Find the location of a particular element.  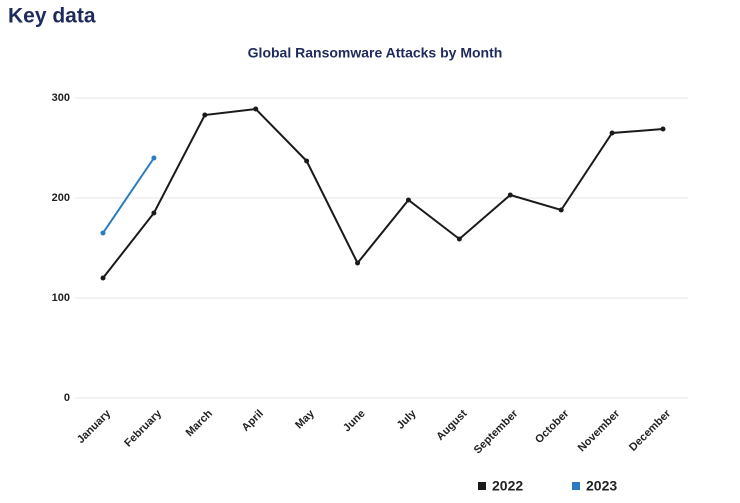

x-tick-label: June is located at coordinates (354, 421).